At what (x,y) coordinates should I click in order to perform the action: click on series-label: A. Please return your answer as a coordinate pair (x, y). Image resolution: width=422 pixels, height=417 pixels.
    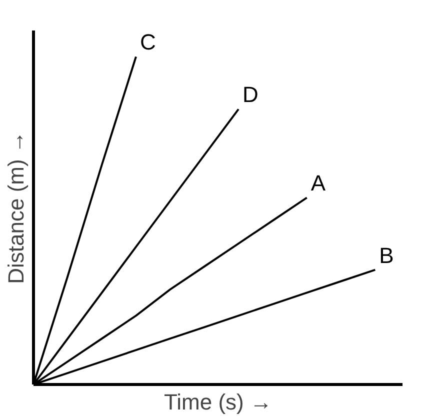
    Looking at the image, I should click on (318, 183).